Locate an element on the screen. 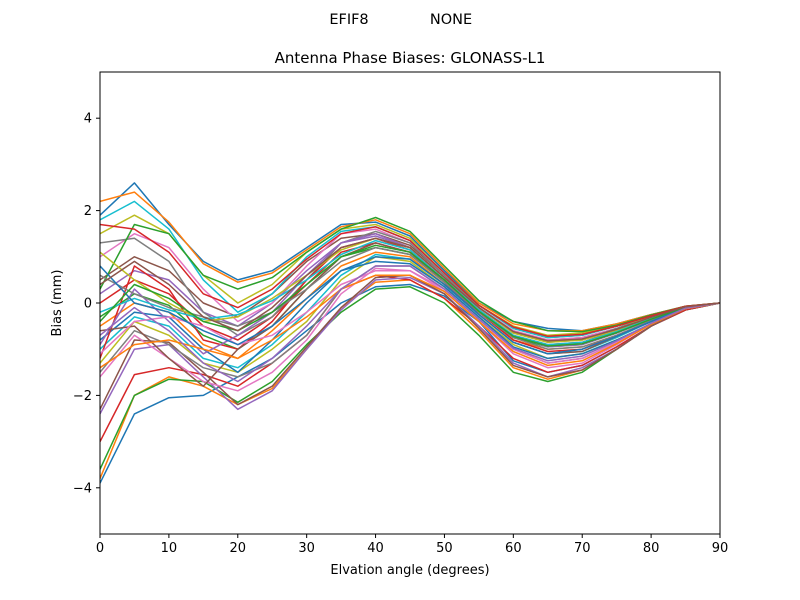 The height and width of the screenshot is (600, 800). y-axis-label: Bias (mm) is located at coordinates (57, 303).